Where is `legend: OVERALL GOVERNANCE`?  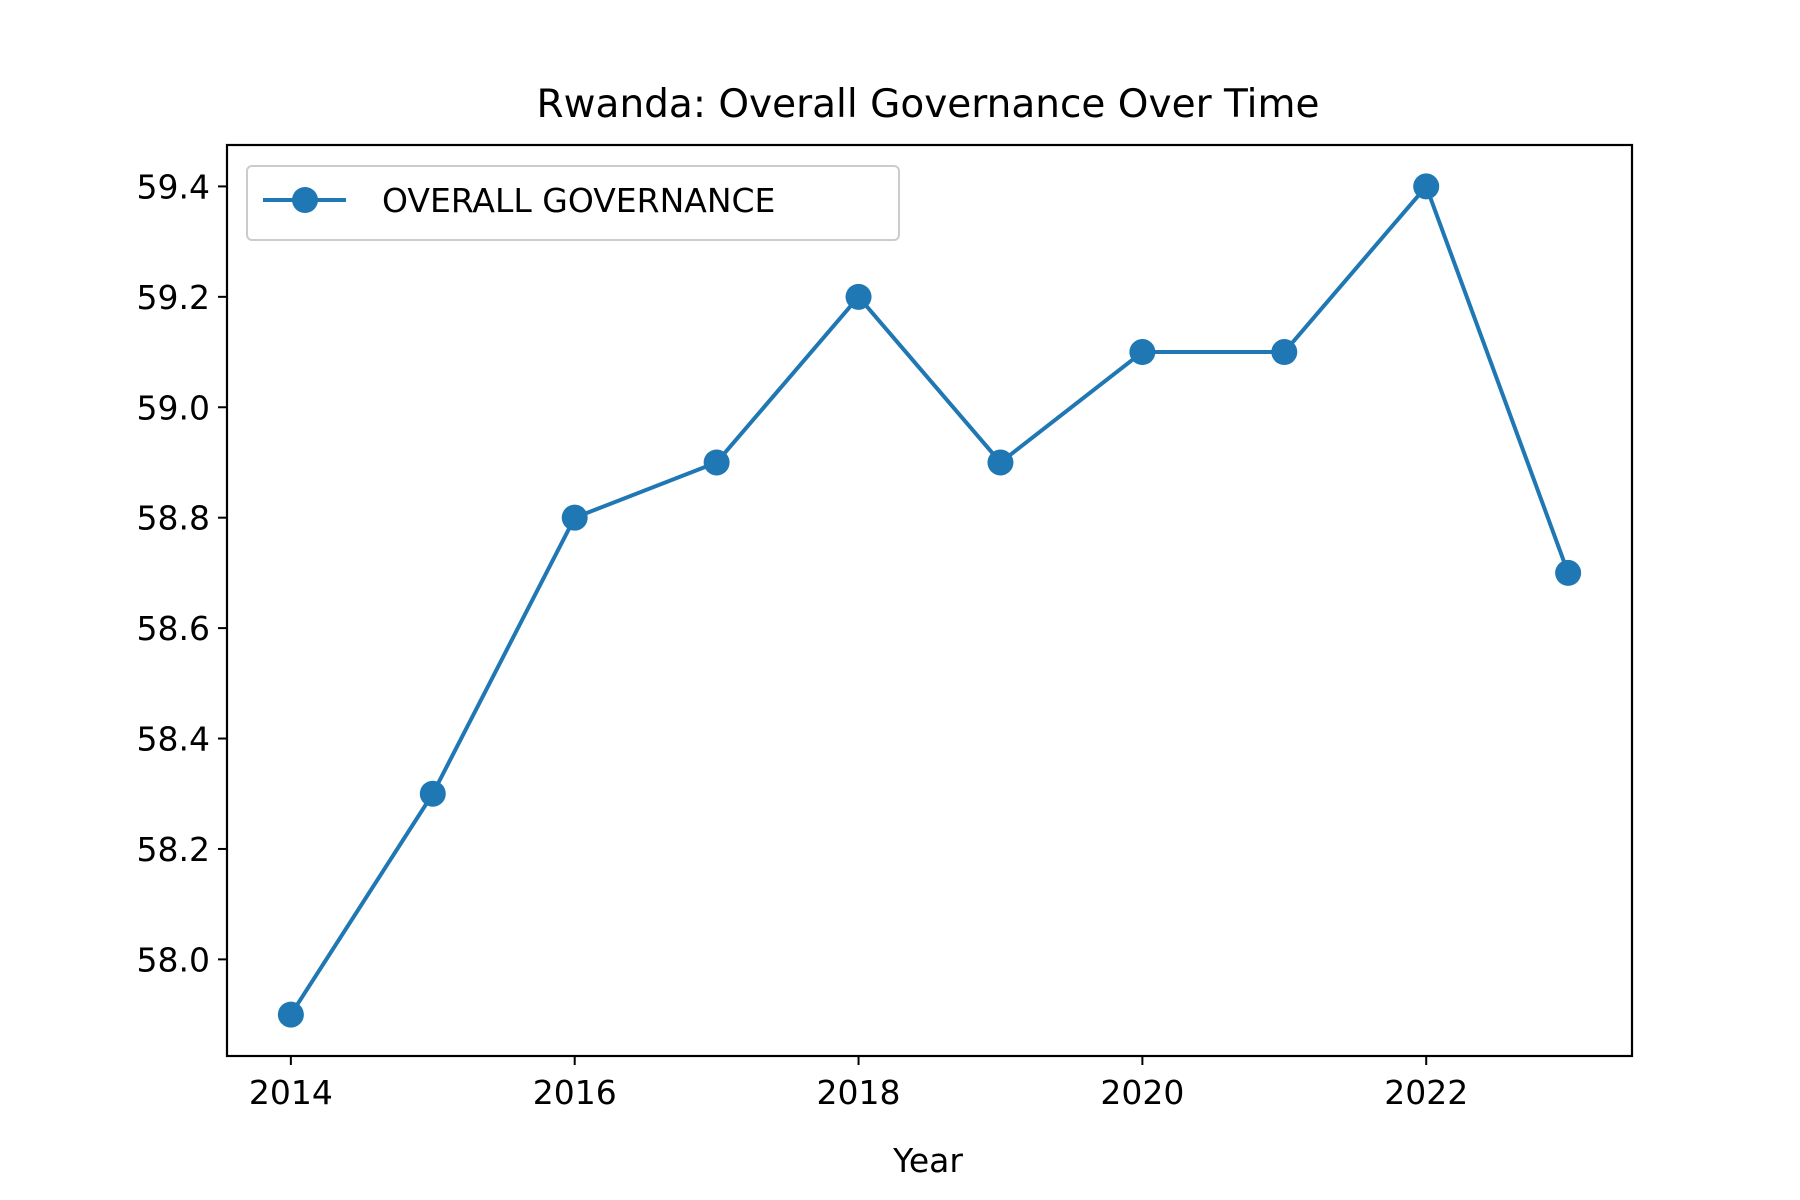 legend: OVERALL GOVERNANCE is located at coordinates (573, 203).